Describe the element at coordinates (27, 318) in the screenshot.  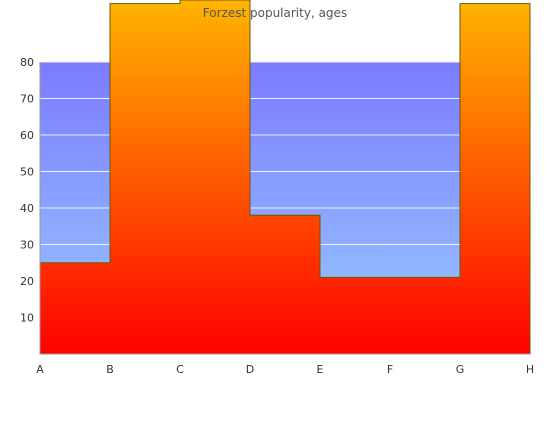
I see `y-tick-label: 10` at that location.